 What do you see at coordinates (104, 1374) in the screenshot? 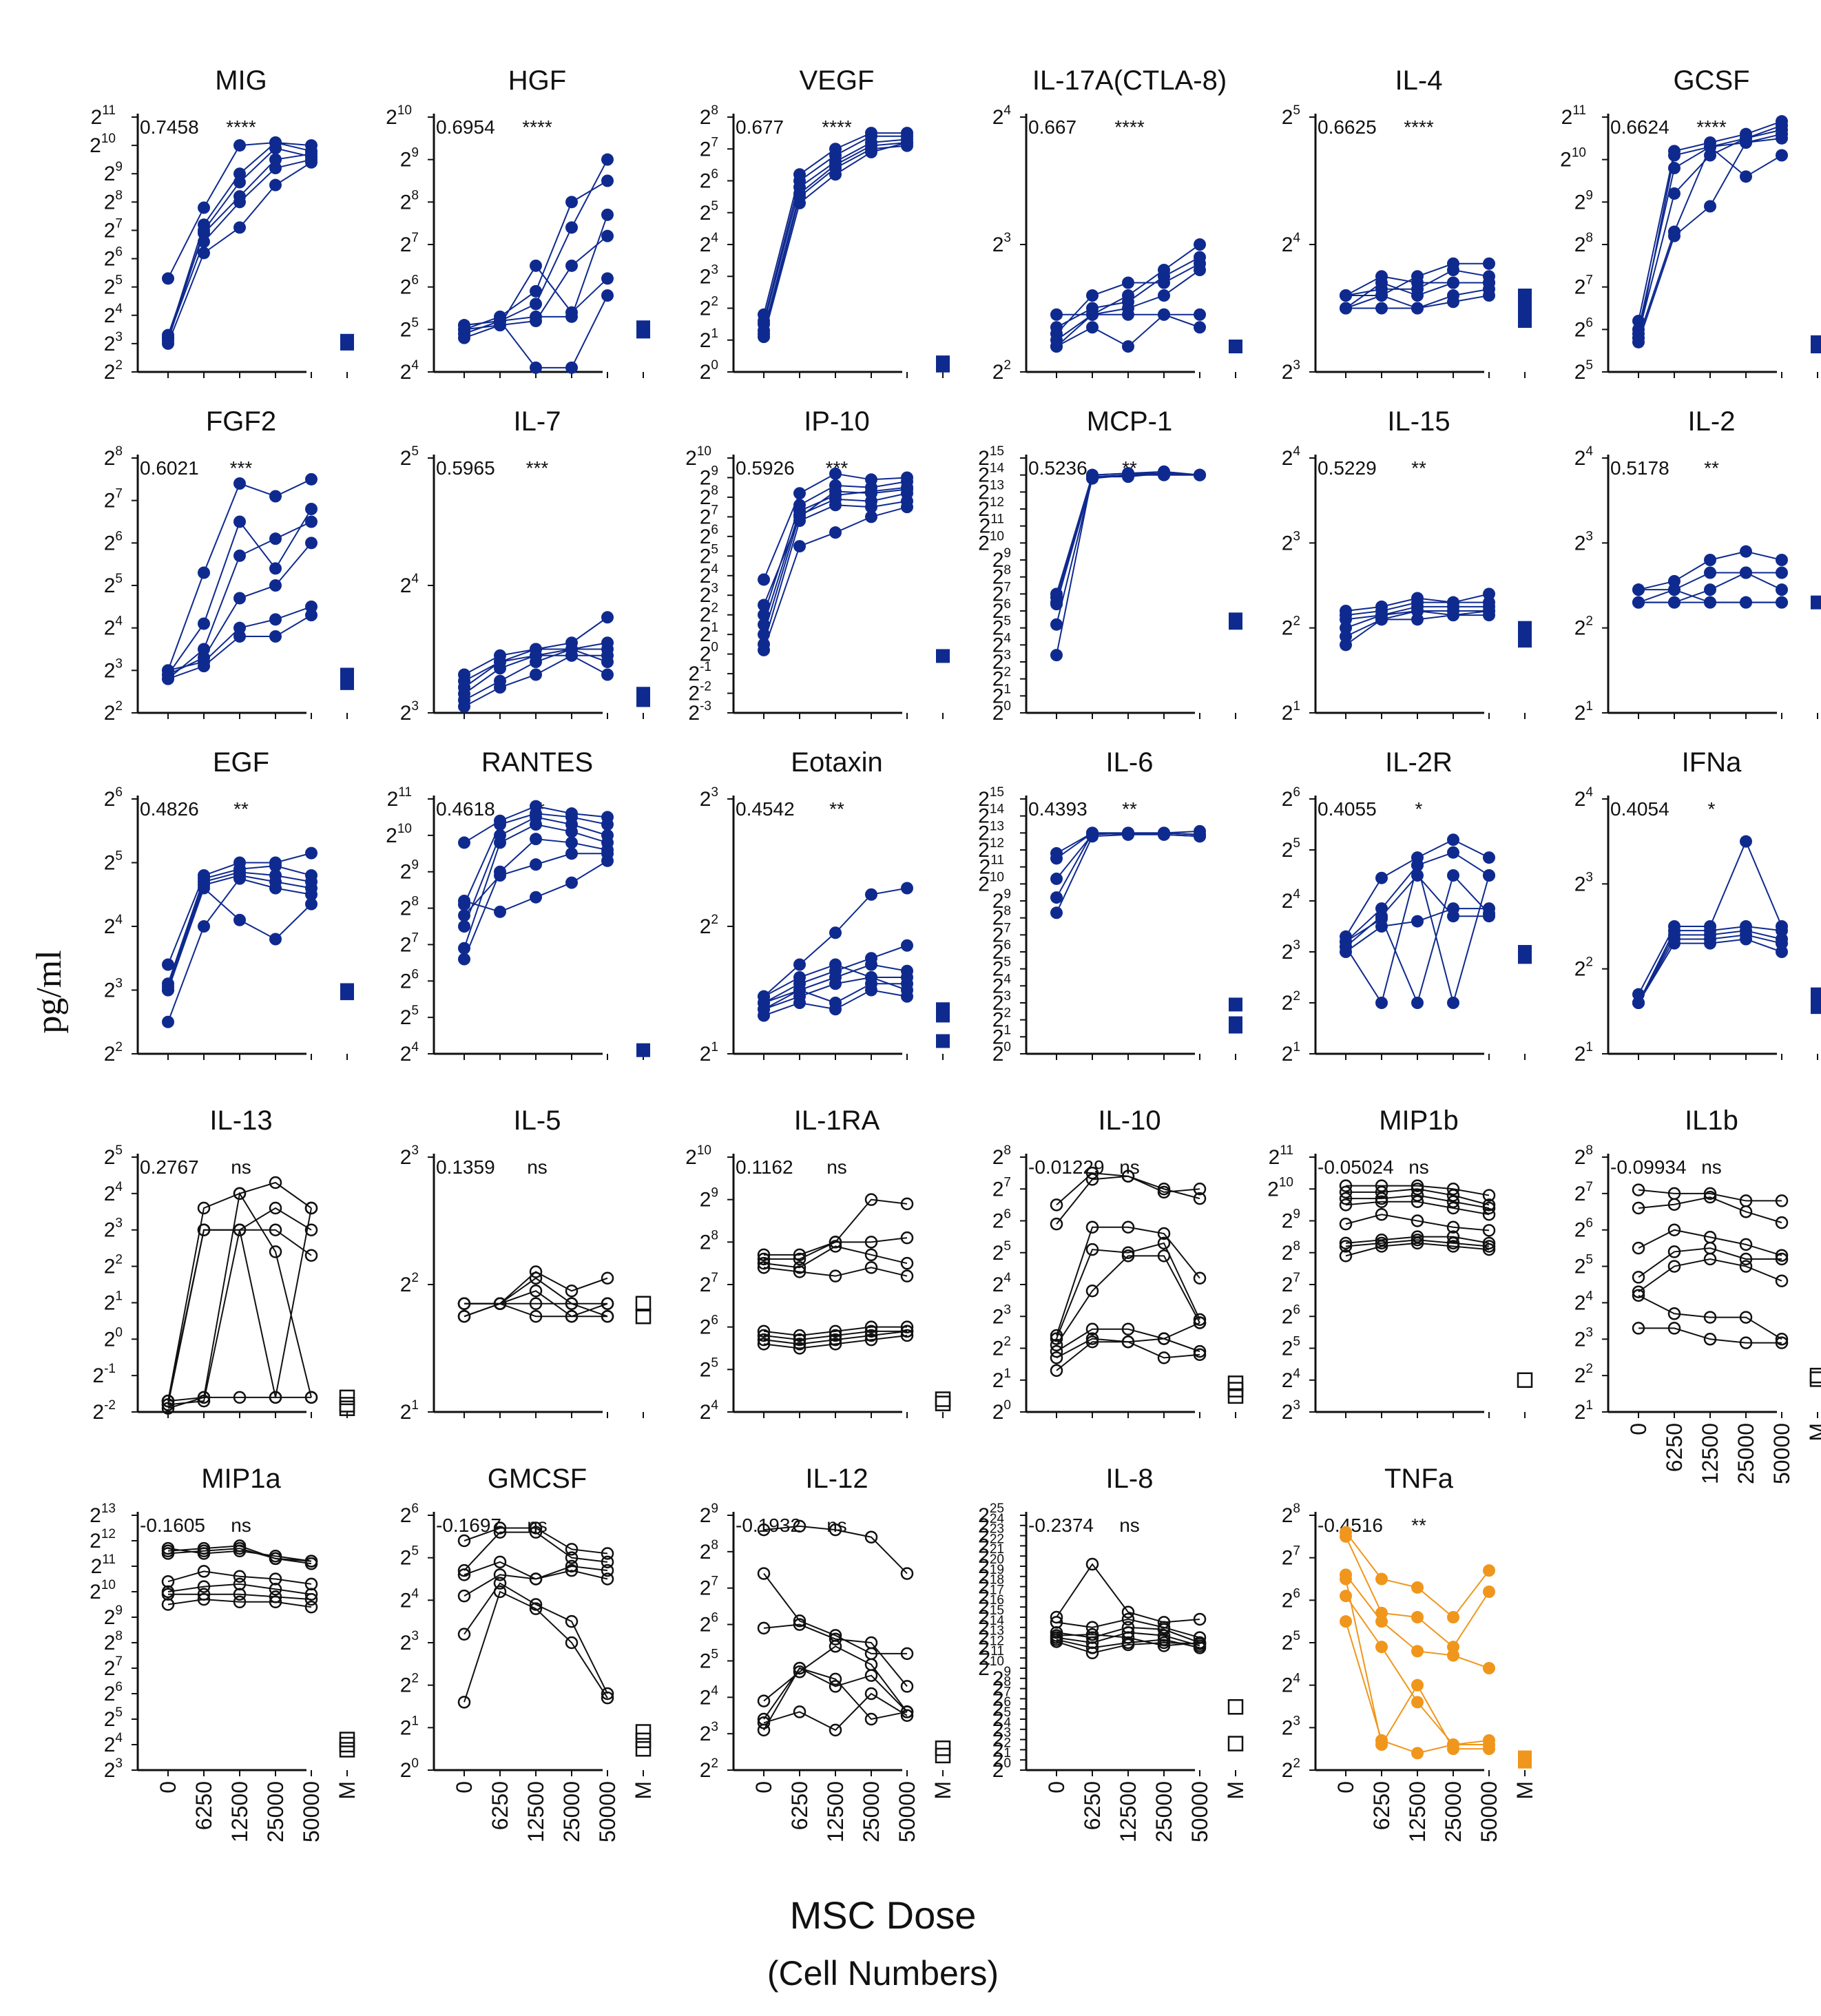
I see `y-tick-label: 2-1` at bounding box center [104, 1374].